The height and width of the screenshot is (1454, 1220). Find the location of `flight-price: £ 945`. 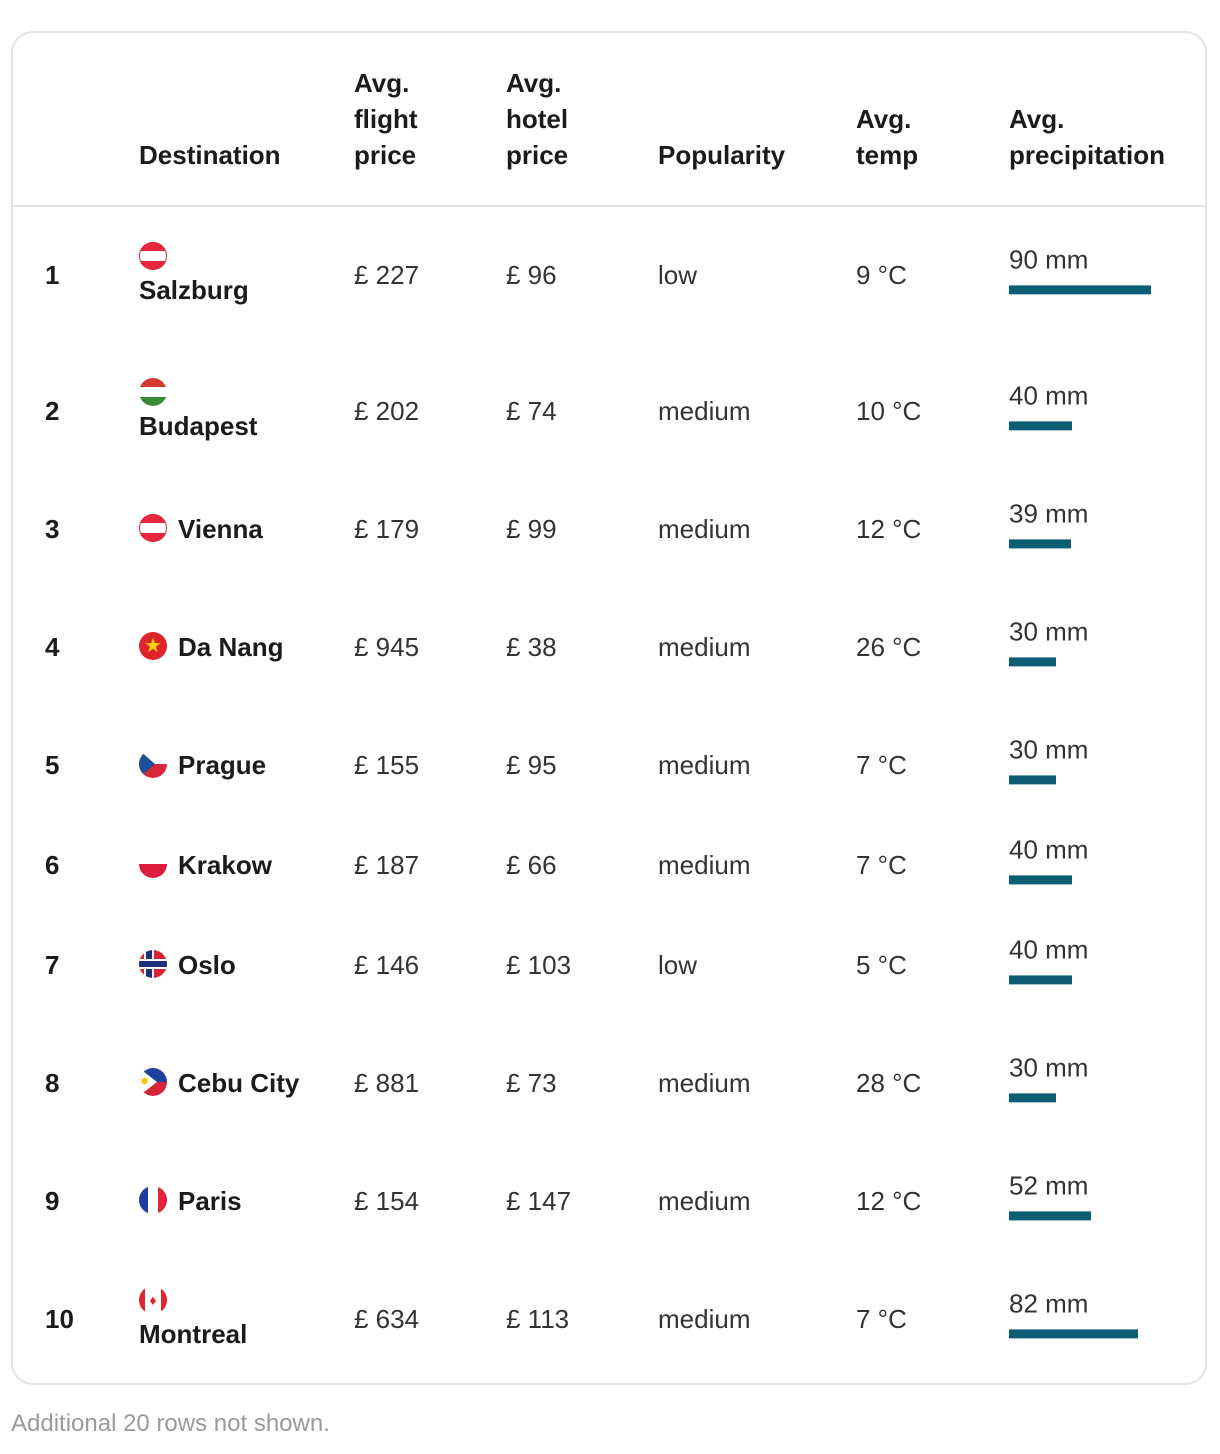

flight-price: £ 945 is located at coordinates (387, 647).